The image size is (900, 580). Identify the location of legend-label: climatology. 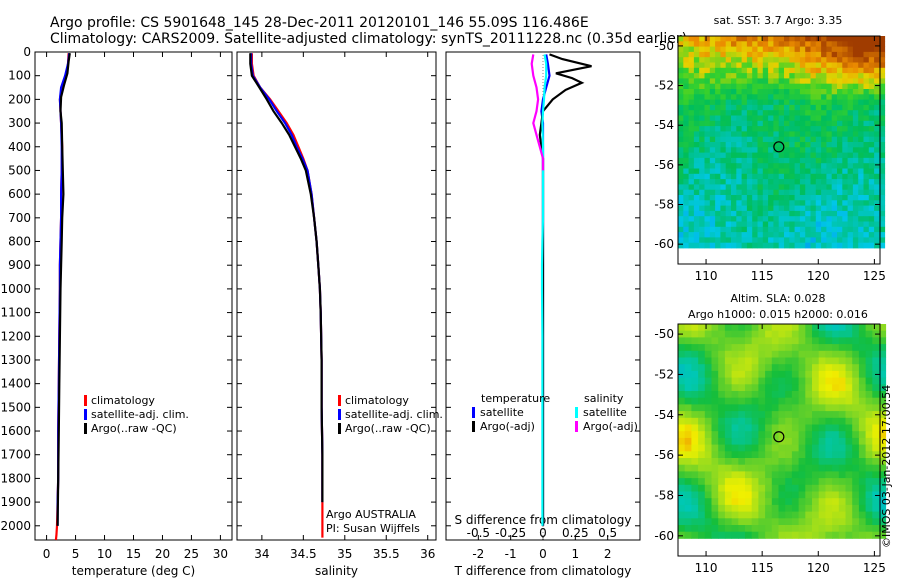
(377, 400).